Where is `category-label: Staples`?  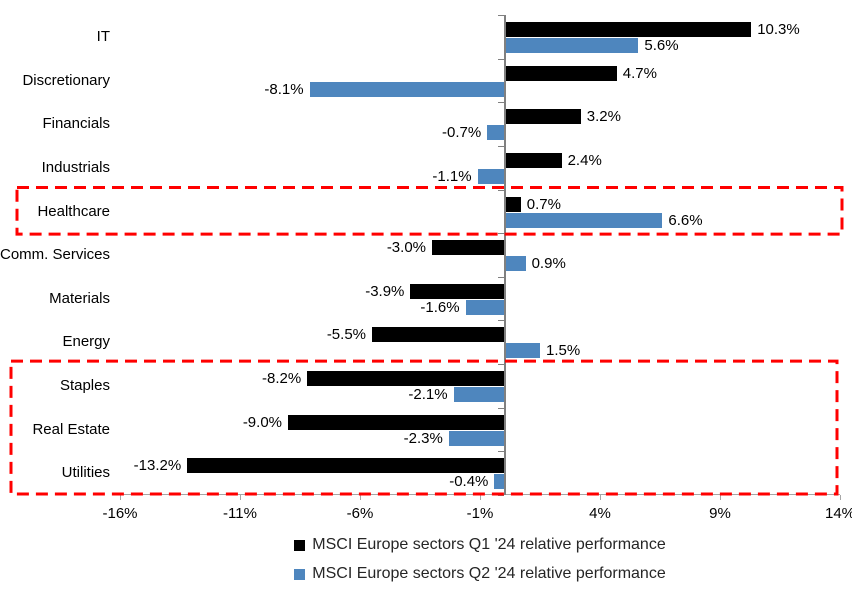
category-label: Staples is located at coordinates (84, 386).